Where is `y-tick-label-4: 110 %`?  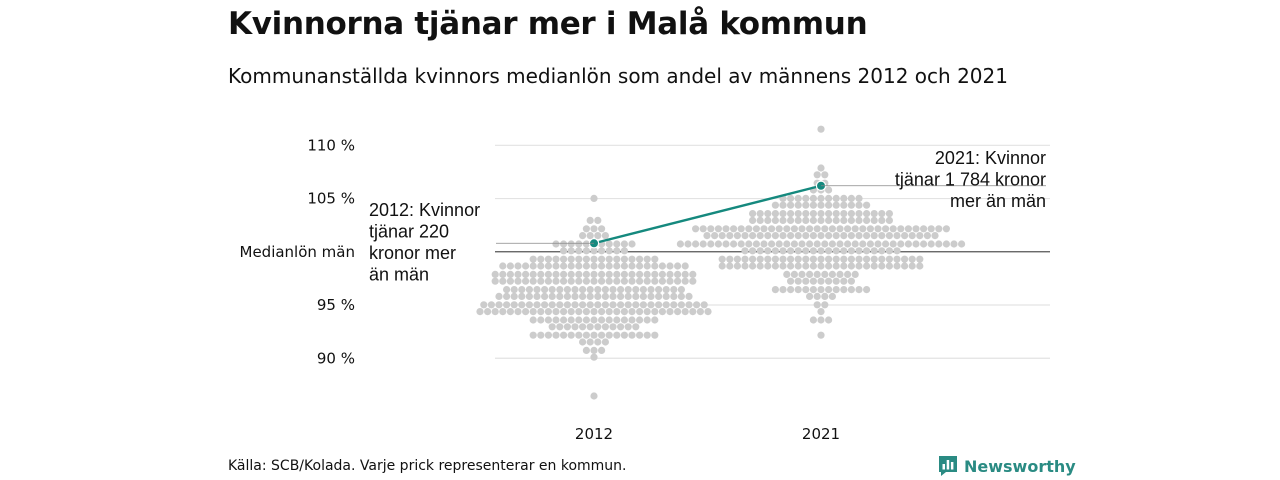
y-tick-label-4: 110 % is located at coordinates (331, 145).